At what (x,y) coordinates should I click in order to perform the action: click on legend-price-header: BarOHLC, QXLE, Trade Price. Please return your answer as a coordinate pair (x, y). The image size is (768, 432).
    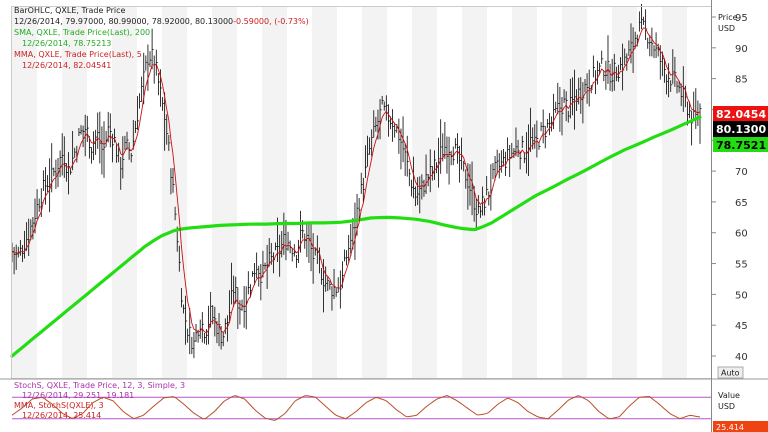
    Looking at the image, I should click on (70, 10).